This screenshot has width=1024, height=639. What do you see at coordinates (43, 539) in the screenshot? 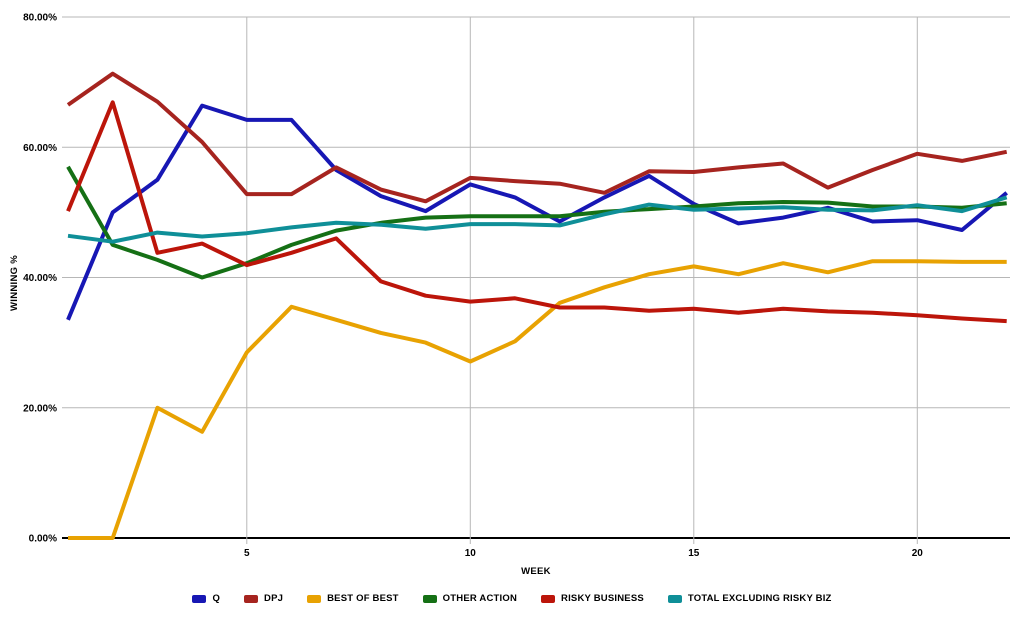
I see `y-tick-label-0: 0.00%` at bounding box center [43, 539].